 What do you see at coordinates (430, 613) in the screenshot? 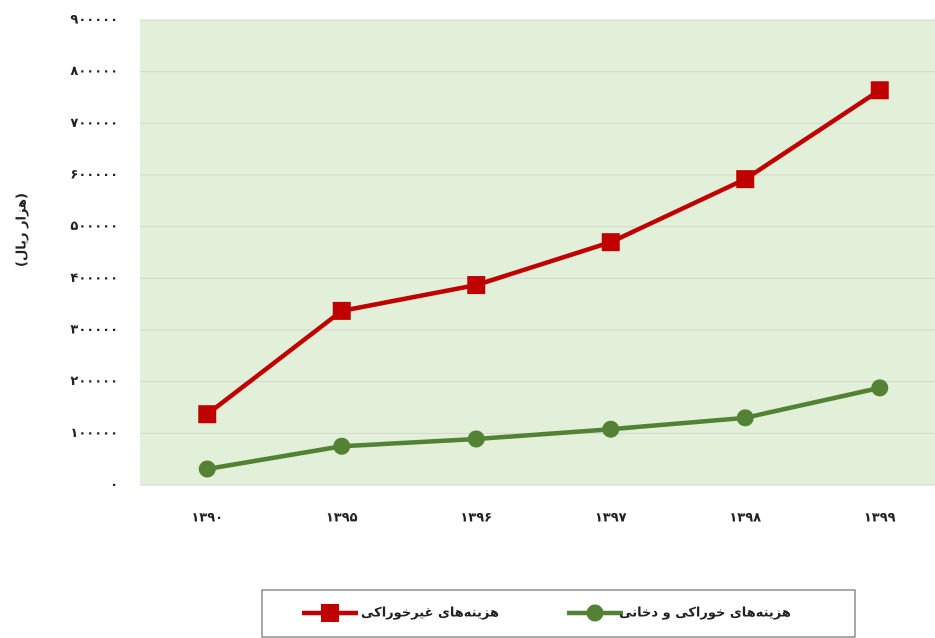
I see `legend-label: هزینه‌های غیرخوراکی` at bounding box center [430, 613].